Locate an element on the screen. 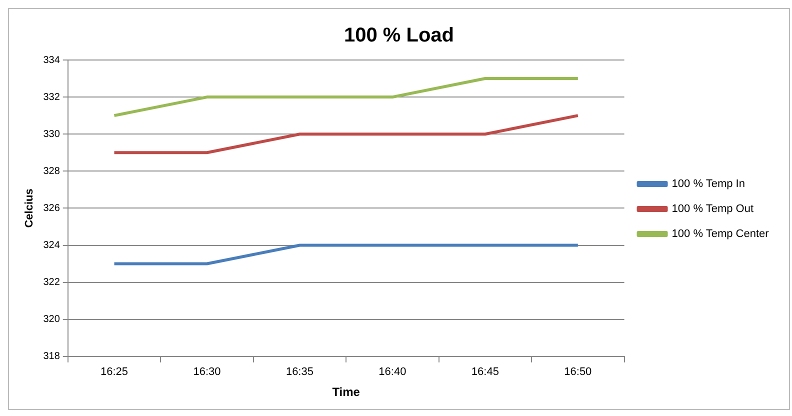 The image size is (792, 416). legend-label: 100 % Temp Out is located at coordinates (713, 209).